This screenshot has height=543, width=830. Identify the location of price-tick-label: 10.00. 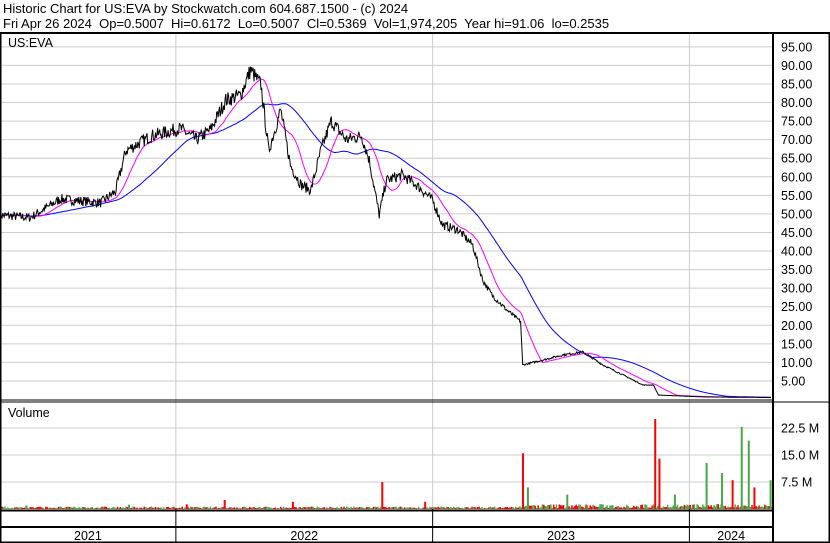
(796, 363).